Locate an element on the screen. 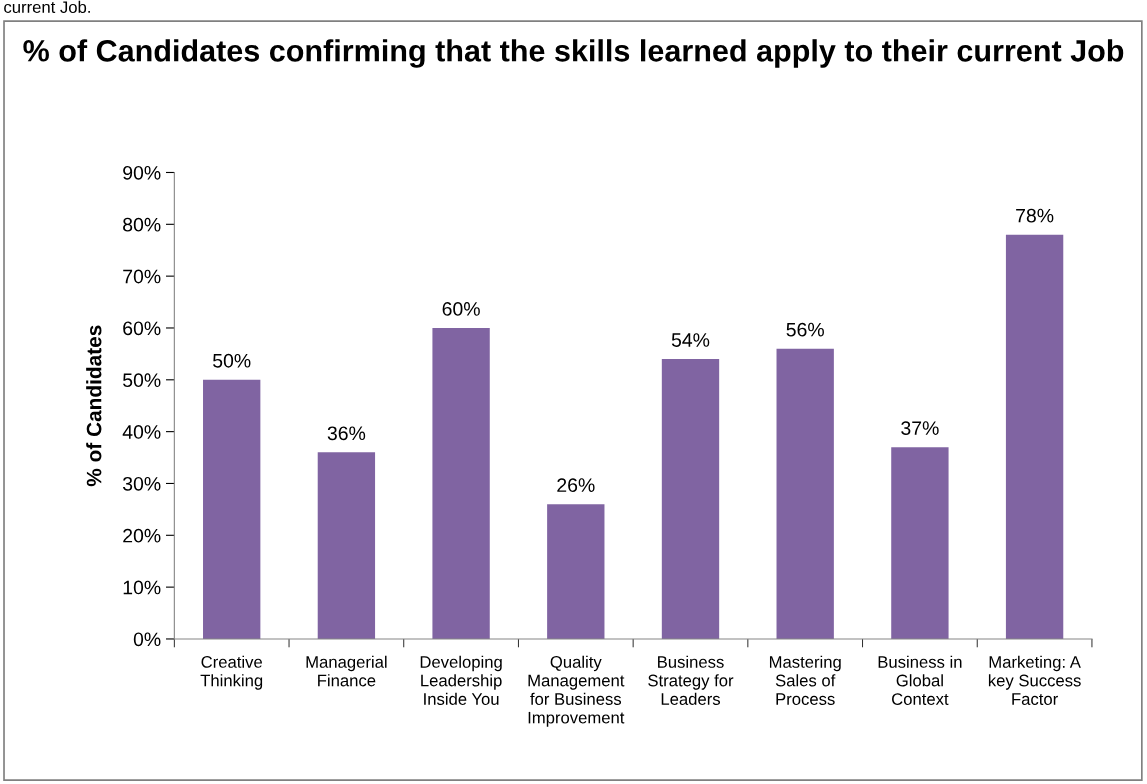 The width and height of the screenshot is (1147, 784). y-tick-label: 30% is located at coordinates (141, 483).